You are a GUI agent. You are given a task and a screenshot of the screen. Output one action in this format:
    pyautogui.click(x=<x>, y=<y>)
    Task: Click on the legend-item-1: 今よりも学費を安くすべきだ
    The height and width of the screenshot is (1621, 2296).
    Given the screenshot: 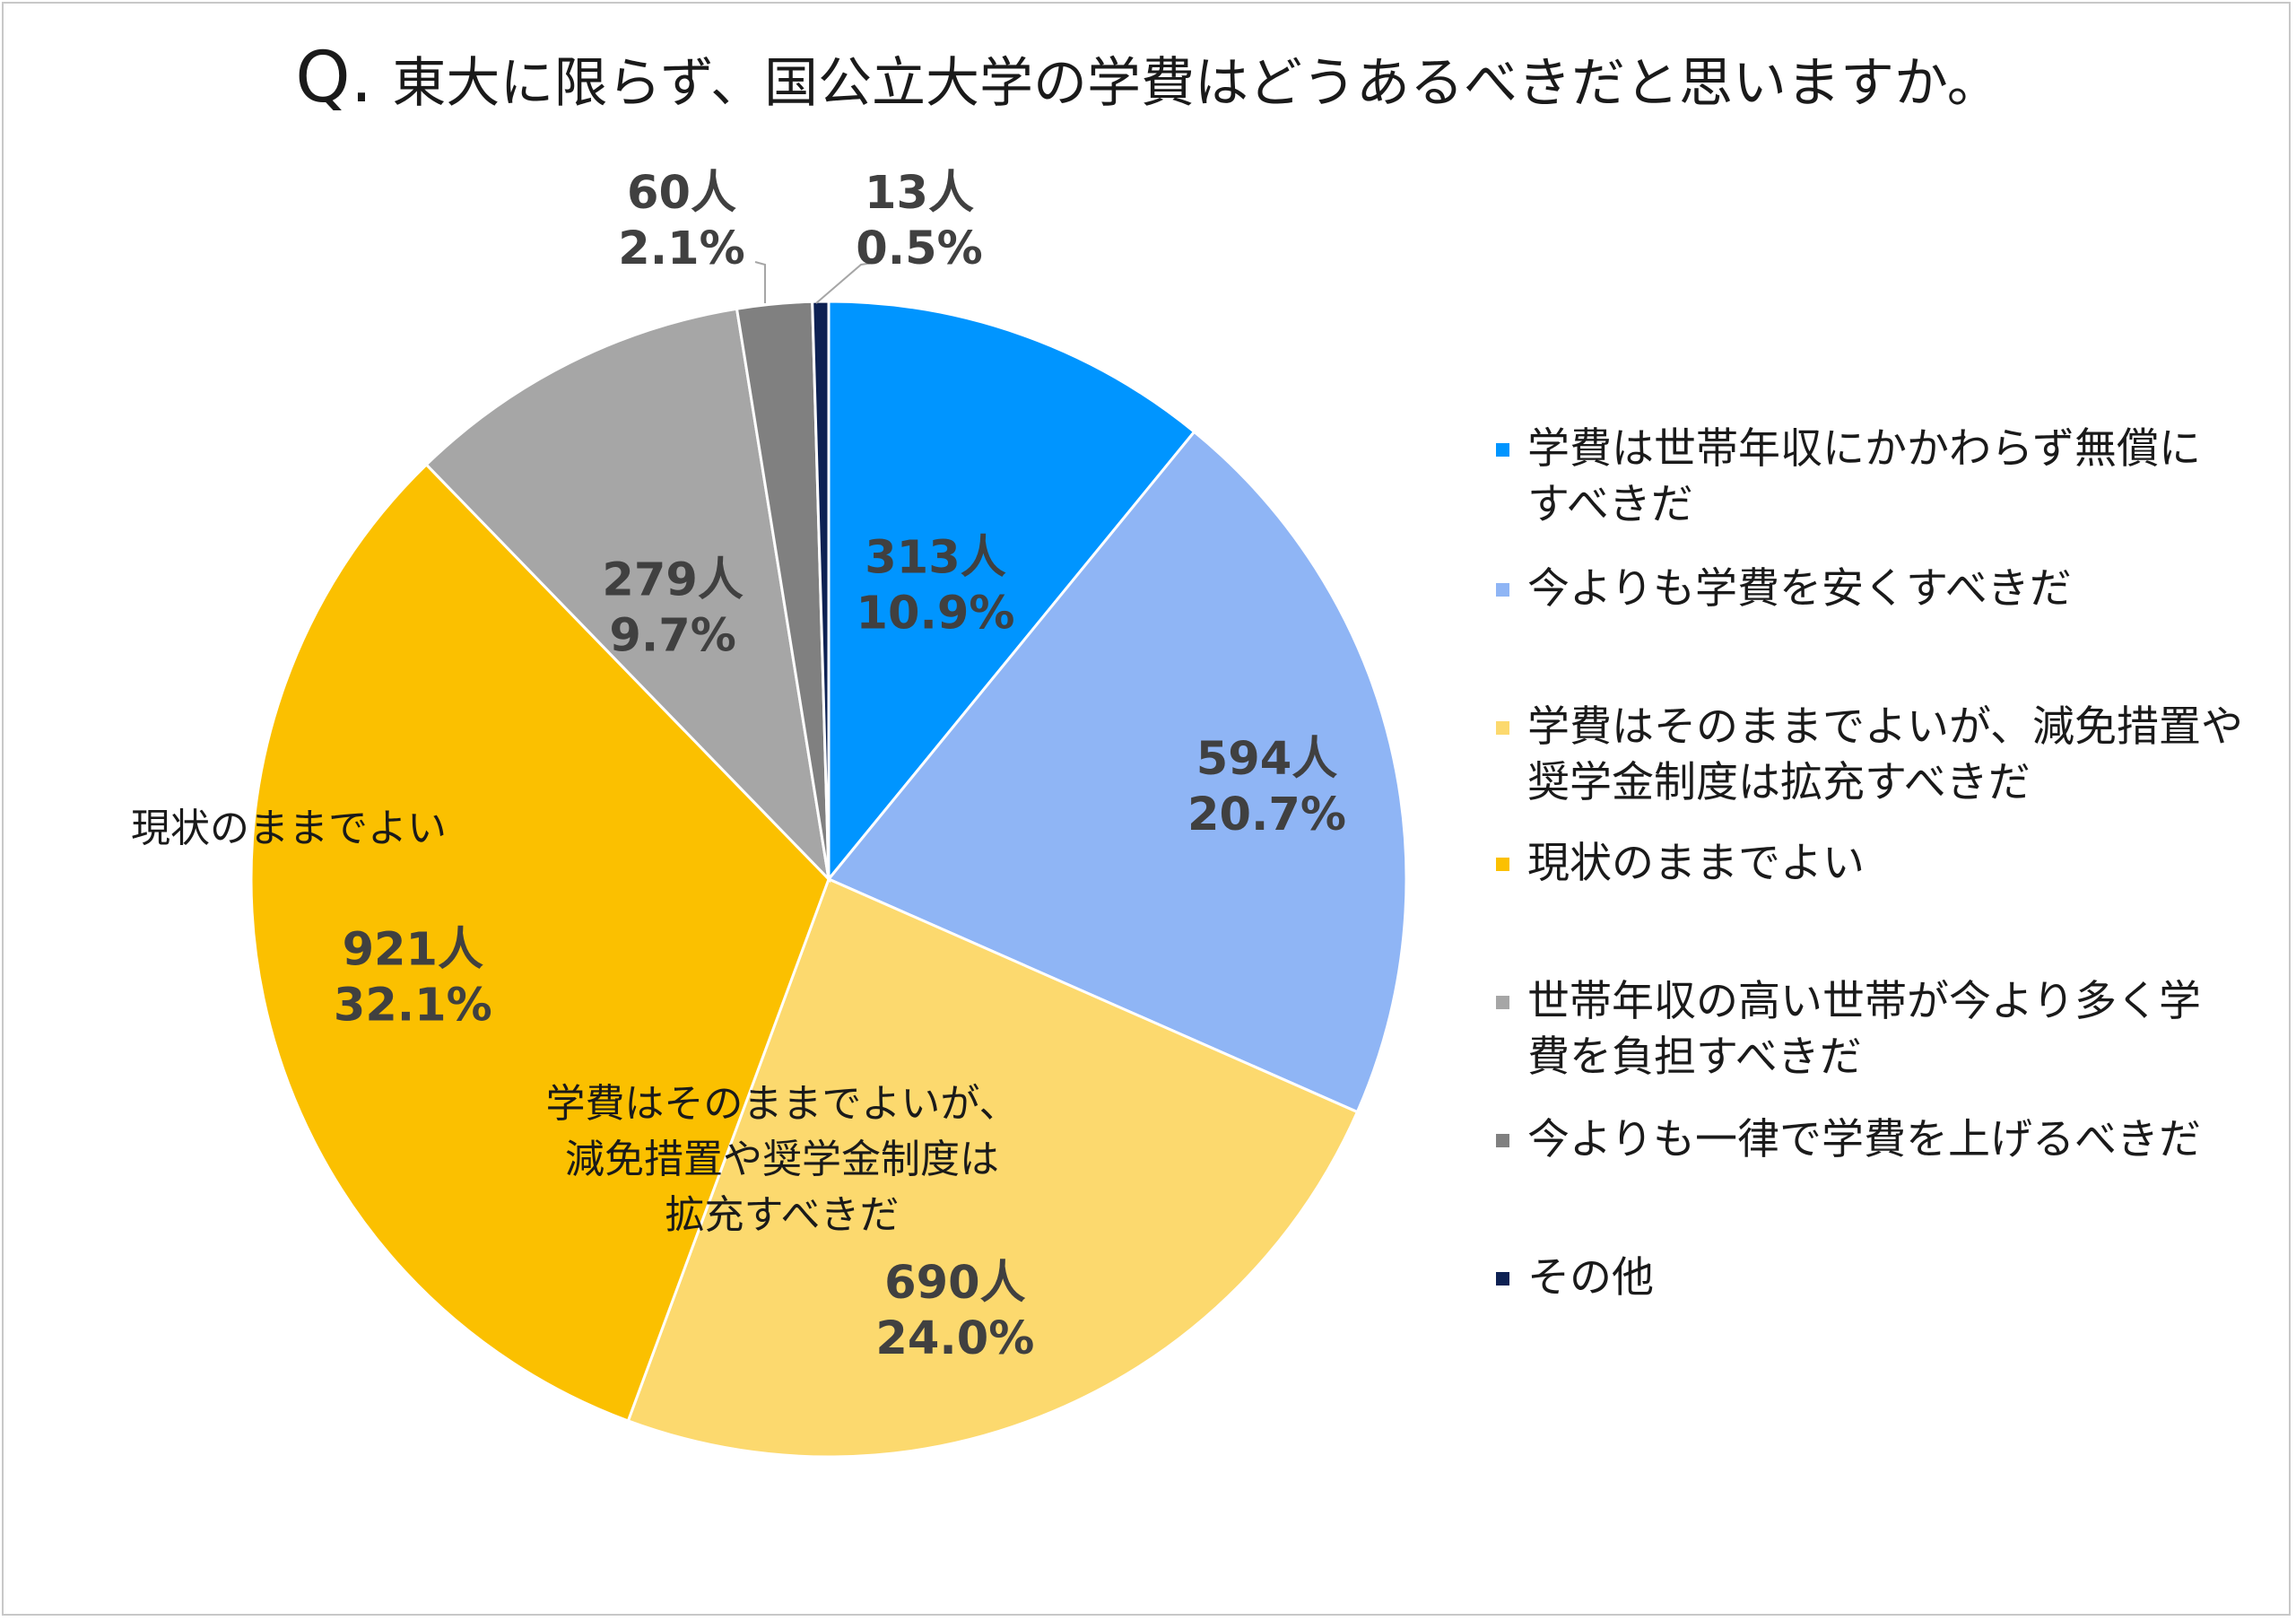 What is the action you would take?
    pyautogui.click(x=1870, y=589)
    